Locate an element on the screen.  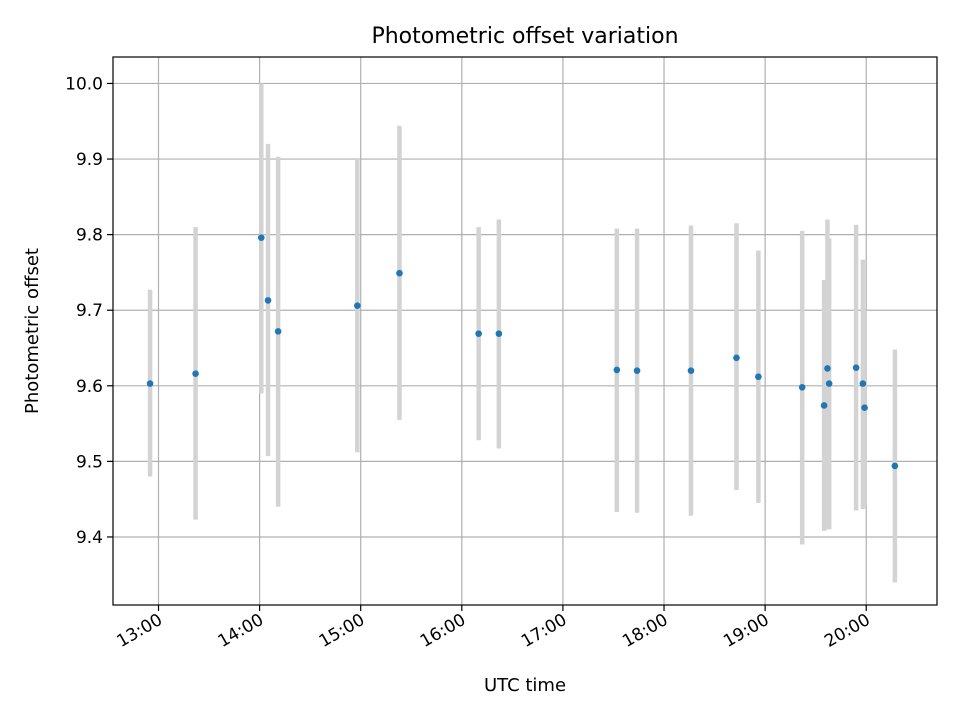
y-tick-label: 9.6 is located at coordinates (89, 387).